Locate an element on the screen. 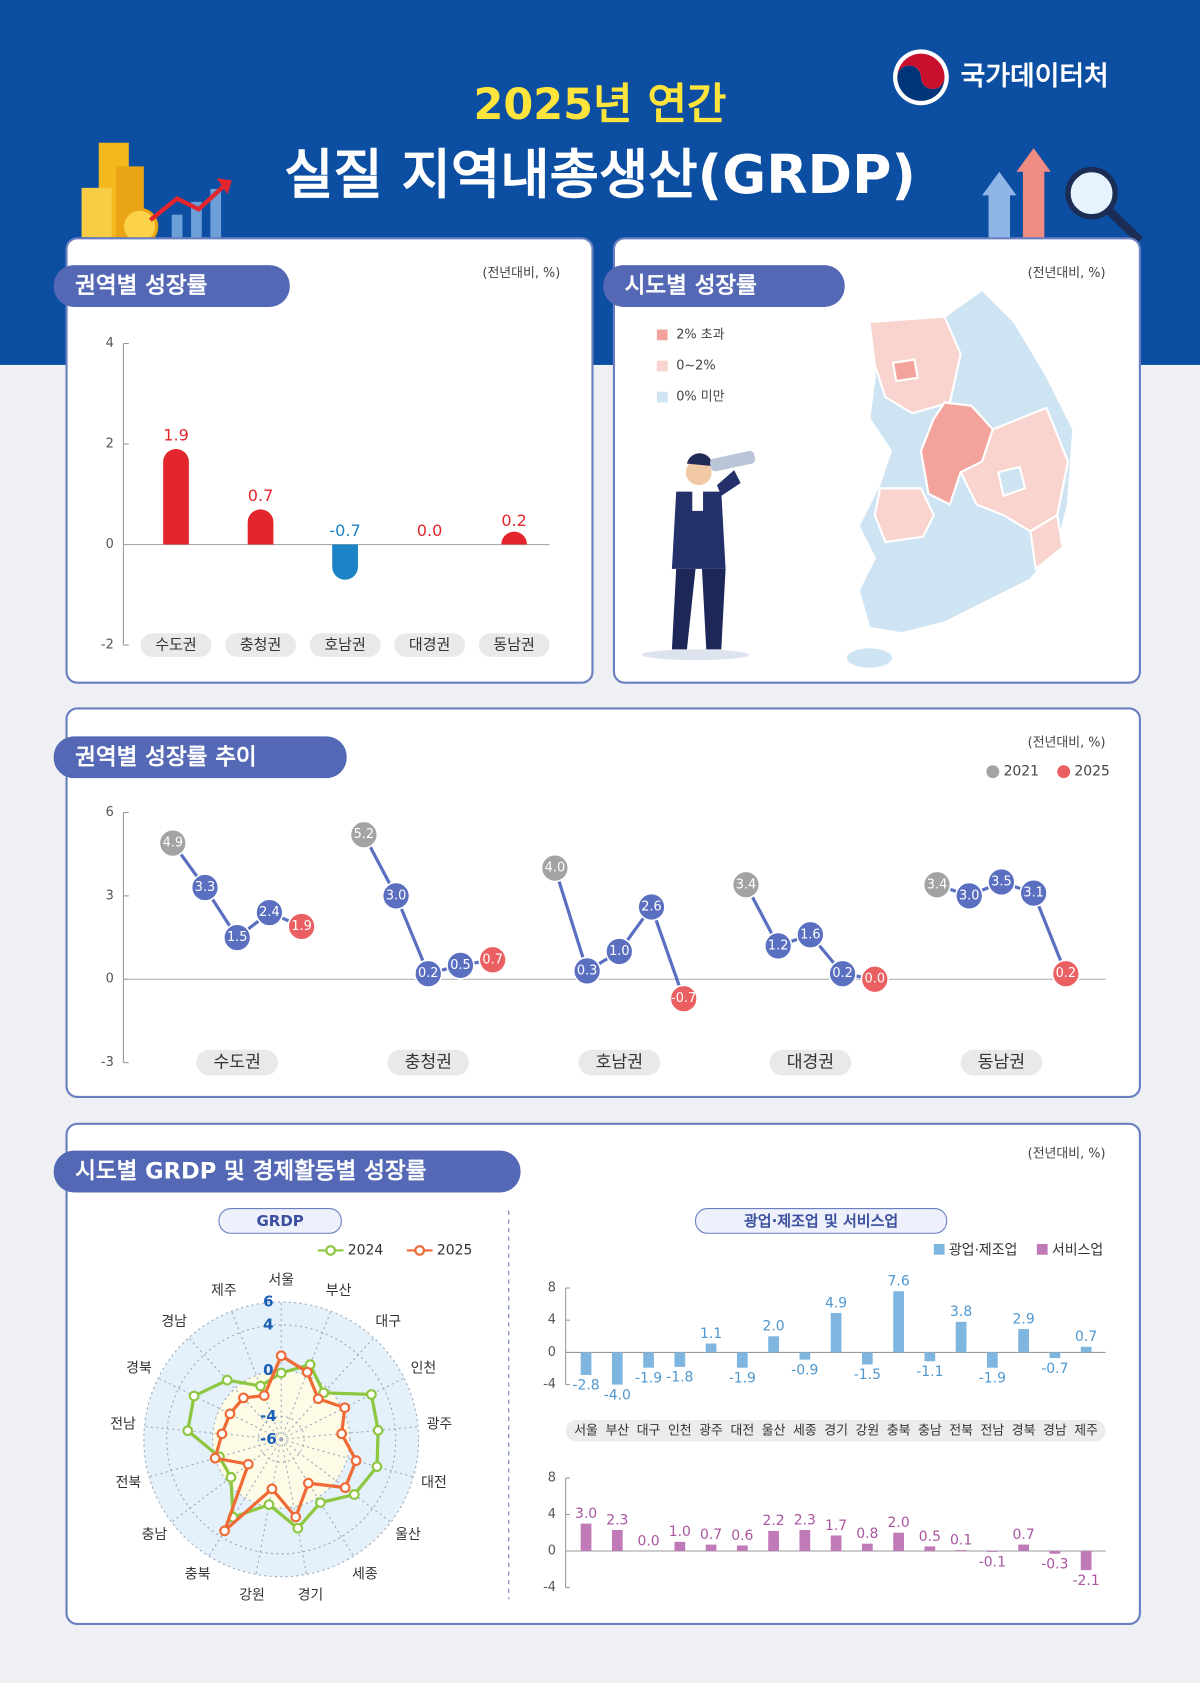 This screenshot has height=1683, width=1200. legend-label: 2% 초과 is located at coordinates (700, 334).